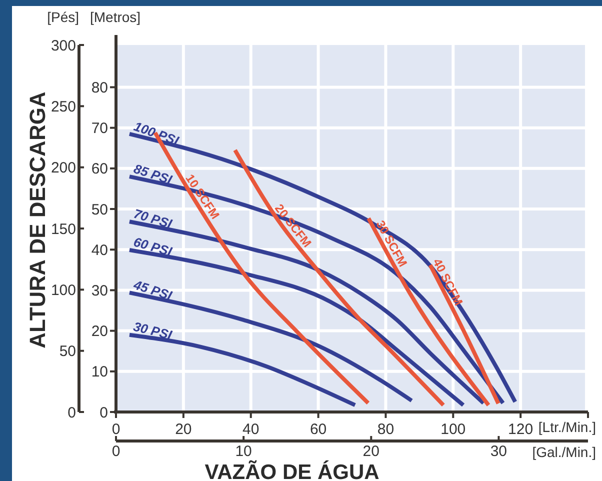 The height and width of the screenshot is (481, 602). Describe the element at coordinates (116, 451) in the screenshot. I see `x2-tick-label: 0` at that location.